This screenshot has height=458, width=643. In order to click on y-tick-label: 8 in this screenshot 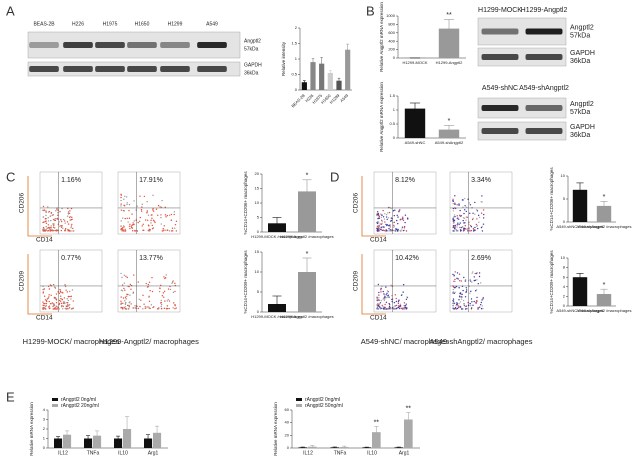, I will do `click(564, 267)`.